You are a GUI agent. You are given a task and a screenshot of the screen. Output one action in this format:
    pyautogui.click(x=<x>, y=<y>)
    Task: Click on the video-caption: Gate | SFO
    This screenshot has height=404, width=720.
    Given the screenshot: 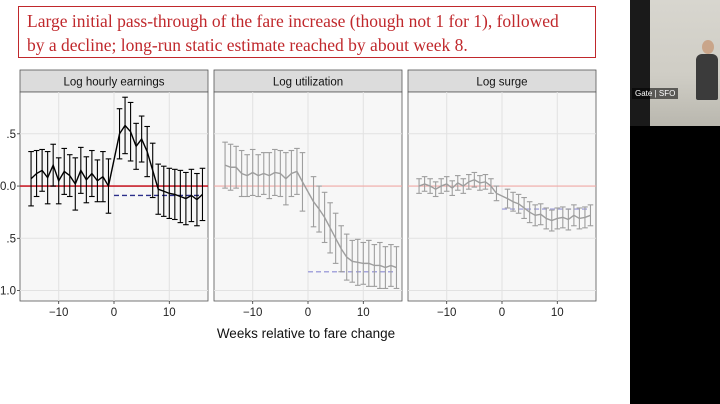 What is the action you would take?
    pyautogui.click(x=655, y=93)
    